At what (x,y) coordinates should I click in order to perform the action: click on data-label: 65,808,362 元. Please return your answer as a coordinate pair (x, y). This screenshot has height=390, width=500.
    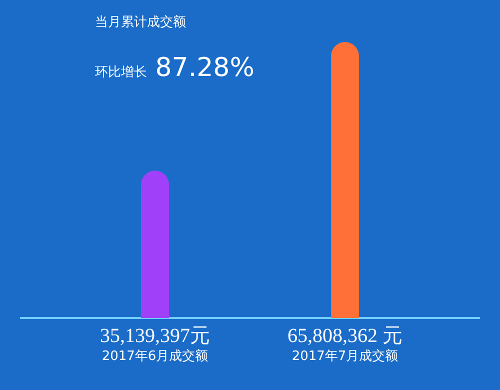
    Looking at the image, I should click on (345, 336).